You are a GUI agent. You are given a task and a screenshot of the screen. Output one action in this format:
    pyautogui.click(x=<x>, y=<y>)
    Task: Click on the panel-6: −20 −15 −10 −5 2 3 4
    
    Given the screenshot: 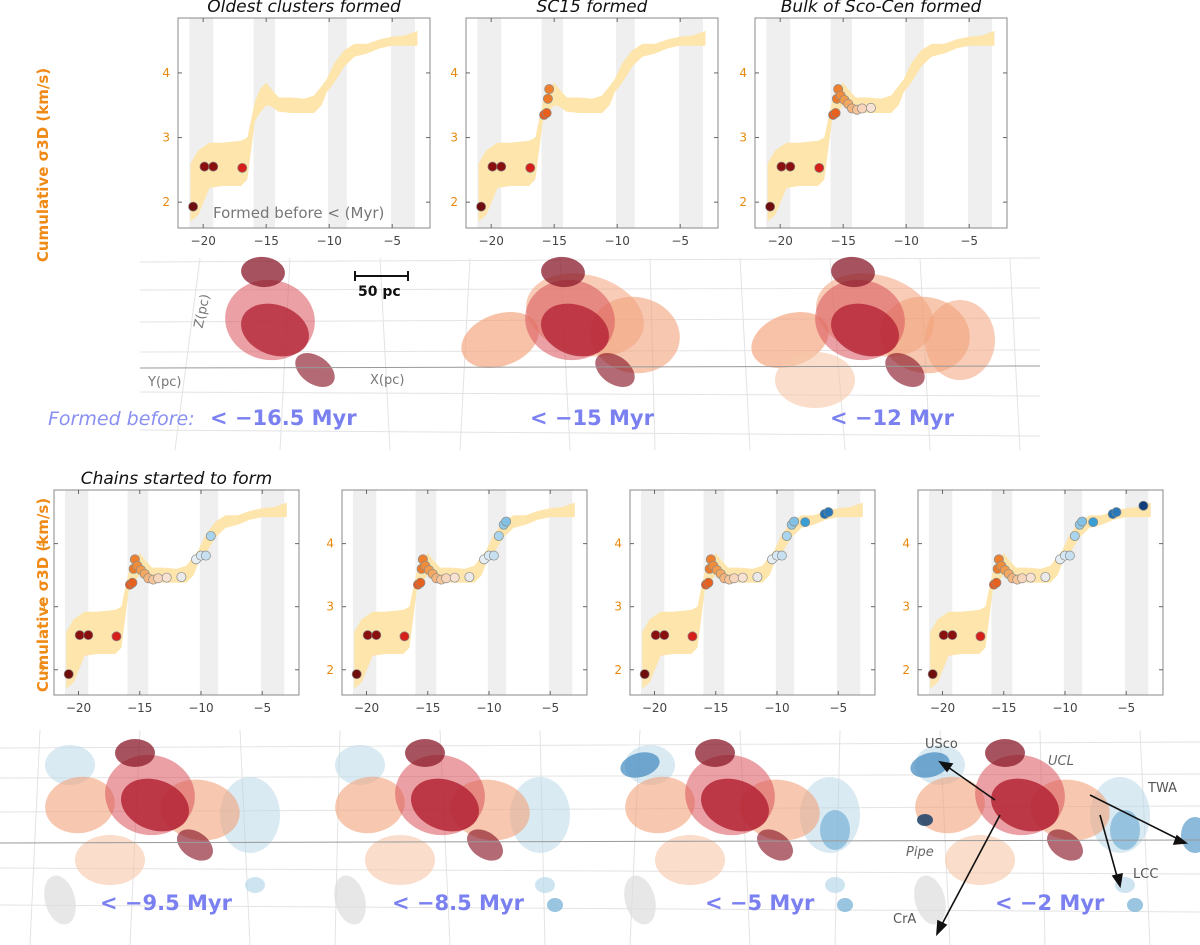 What is the action you would take?
    pyautogui.click(x=745, y=602)
    